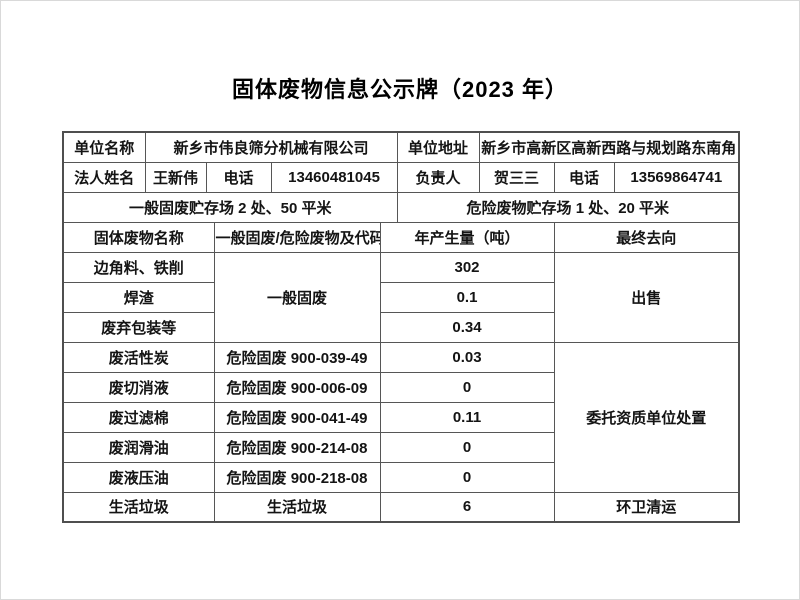 The image size is (800, 600). I want to click on waste-name-cell: 生活垃圾, so click(138, 507).